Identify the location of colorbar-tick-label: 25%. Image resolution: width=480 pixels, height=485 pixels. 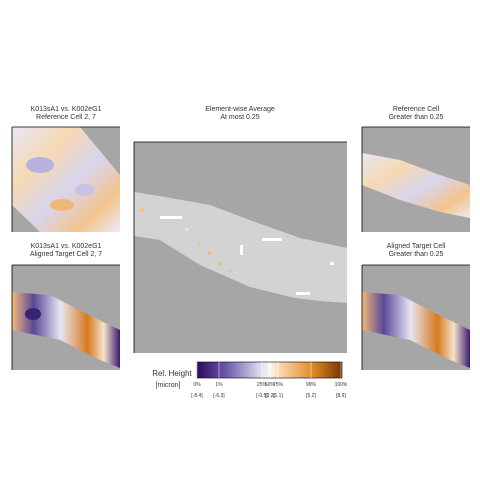
(262, 385).